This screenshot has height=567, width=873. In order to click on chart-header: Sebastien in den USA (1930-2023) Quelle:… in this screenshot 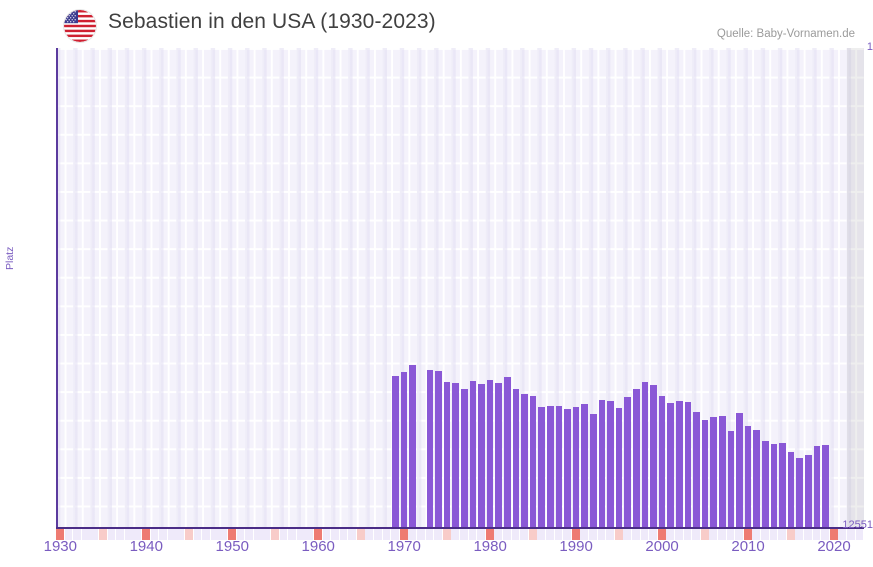, I will do `click(436, 23)`.